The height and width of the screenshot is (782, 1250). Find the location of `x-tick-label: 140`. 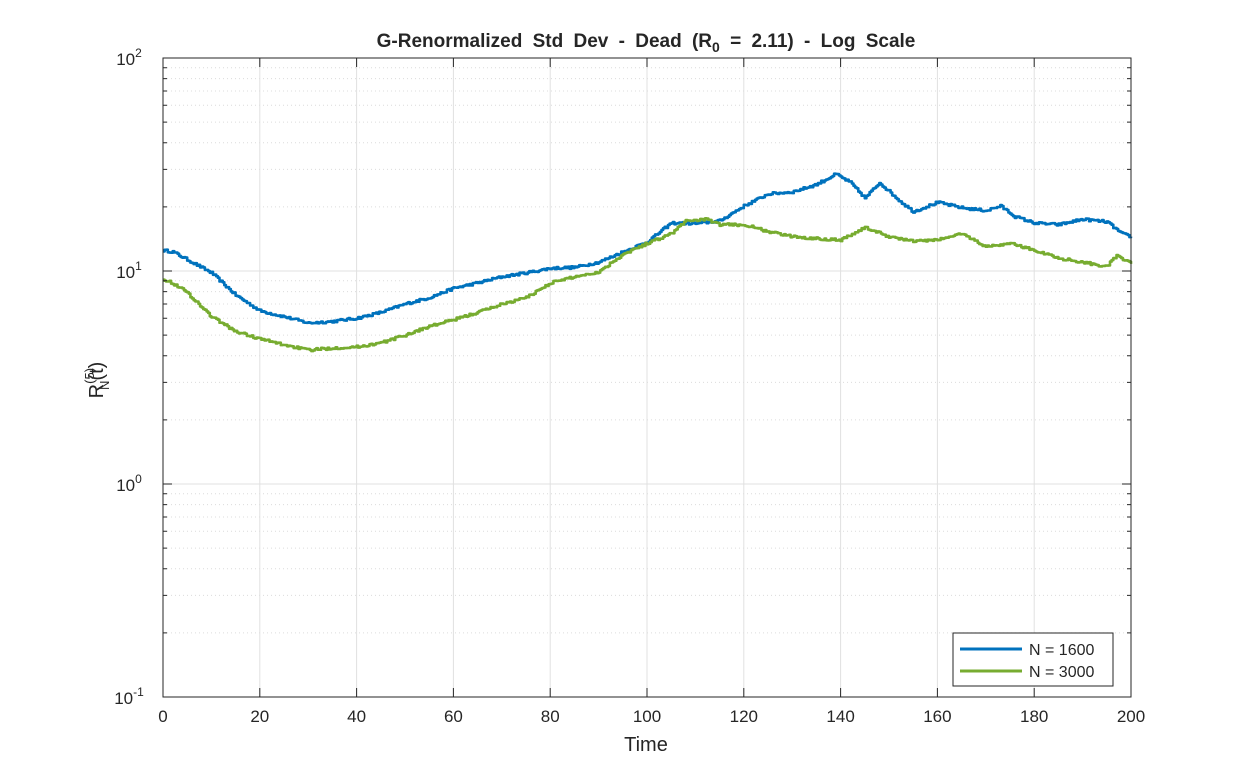

x-tick-label: 140 is located at coordinates (840, 716).